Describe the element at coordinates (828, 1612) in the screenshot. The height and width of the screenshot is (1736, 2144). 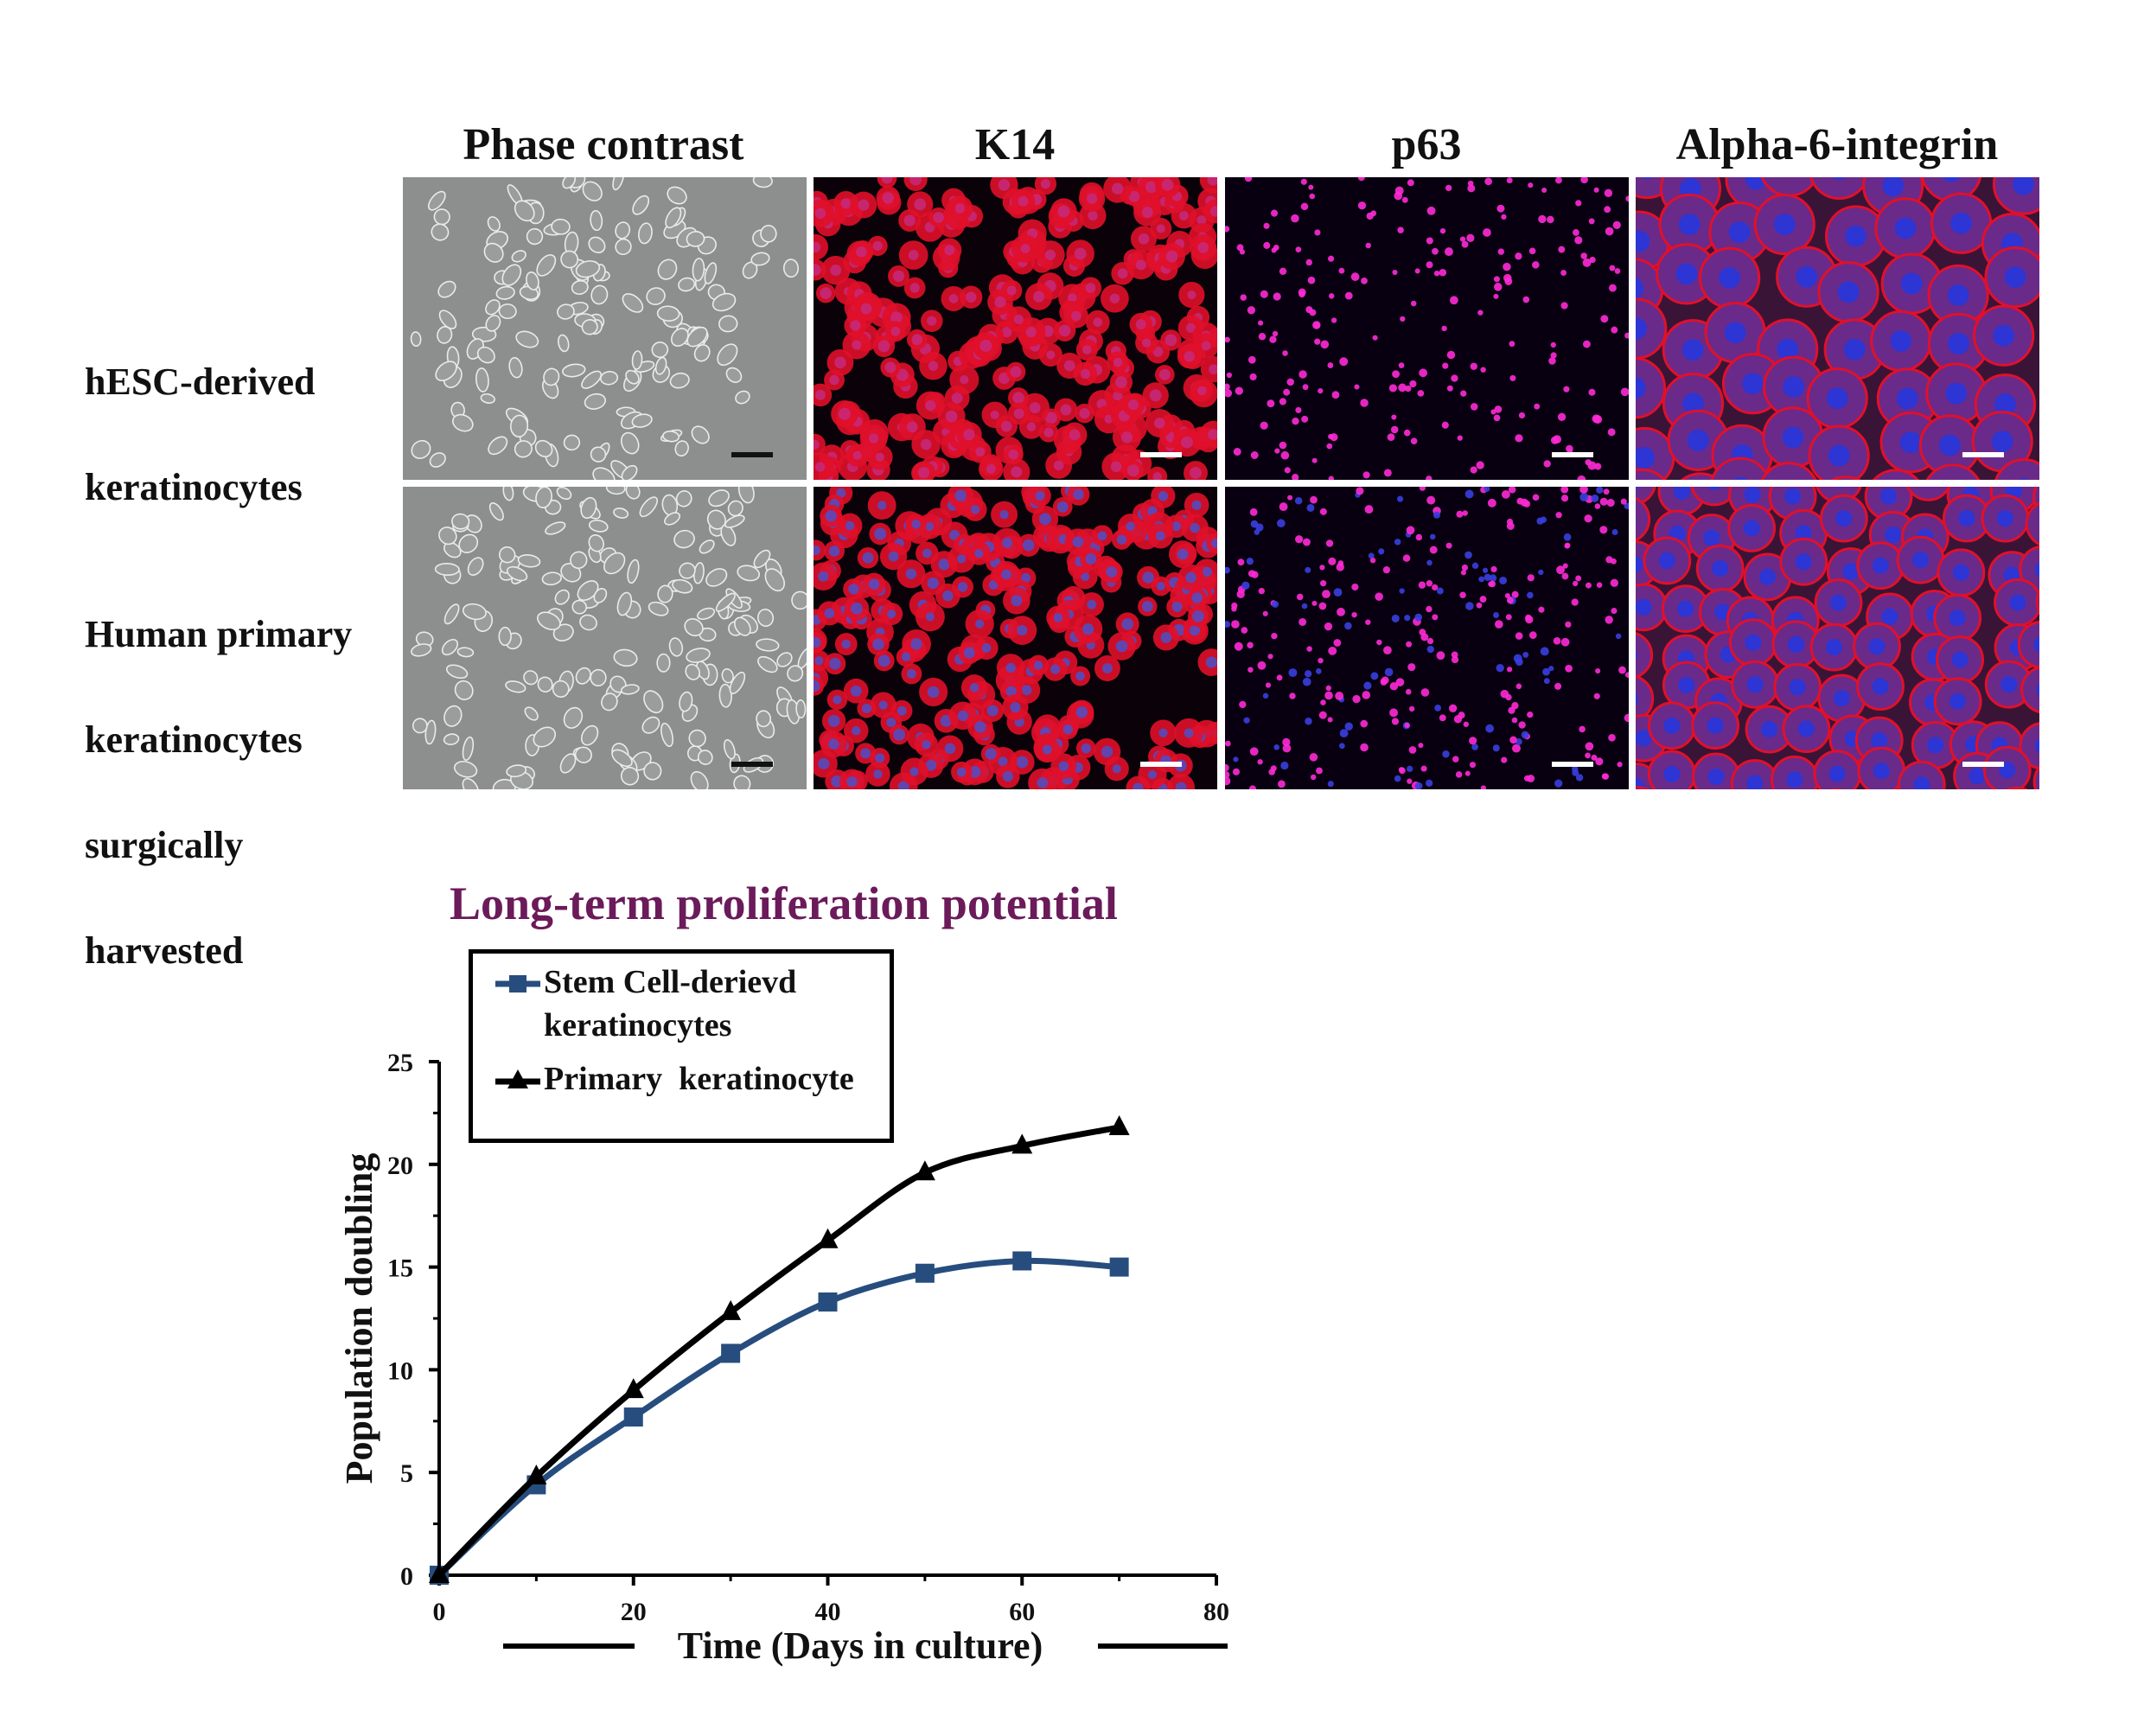
I see `x-tick-label: 40` at that location.